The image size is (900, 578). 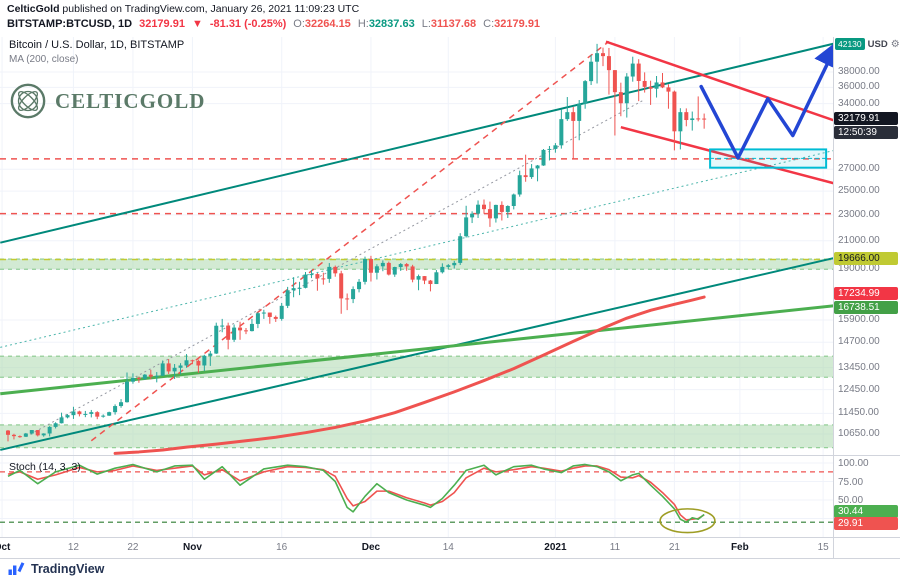 What do you see at coordinates (729, 155) in the screenshot?
I see `trendline-wedge-lower` at bounding box center [729, 155].